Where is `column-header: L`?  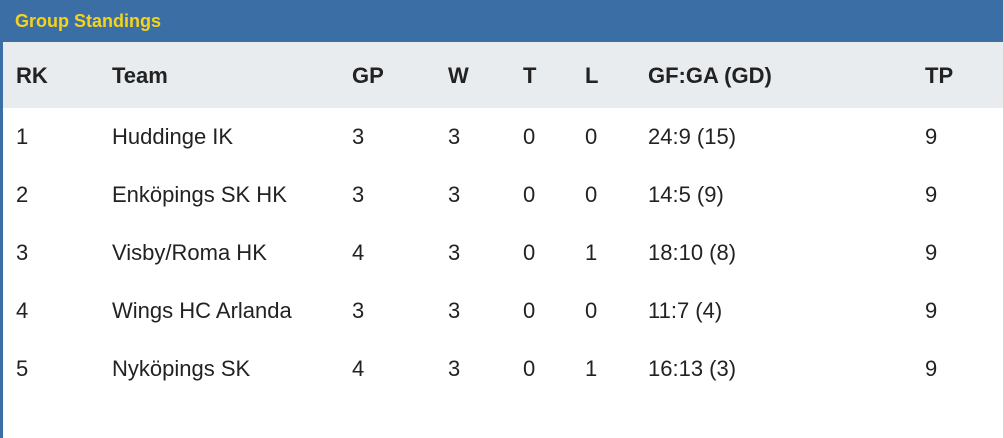 column-header: L is located at coordinates (592, 75).